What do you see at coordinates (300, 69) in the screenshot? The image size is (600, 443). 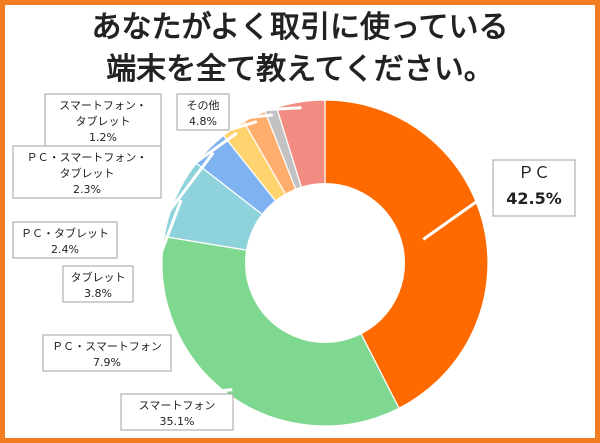 I see `chart-title-line-2: 端末を全て教えてください。` at bounding box center [300, 69].